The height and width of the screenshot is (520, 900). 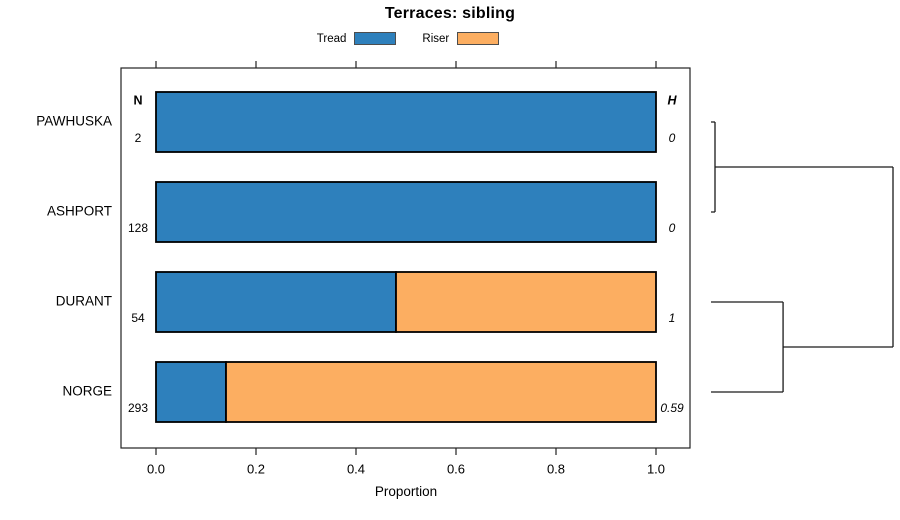 I want to click on category-label: DURANT, so click(x=84, y=301).